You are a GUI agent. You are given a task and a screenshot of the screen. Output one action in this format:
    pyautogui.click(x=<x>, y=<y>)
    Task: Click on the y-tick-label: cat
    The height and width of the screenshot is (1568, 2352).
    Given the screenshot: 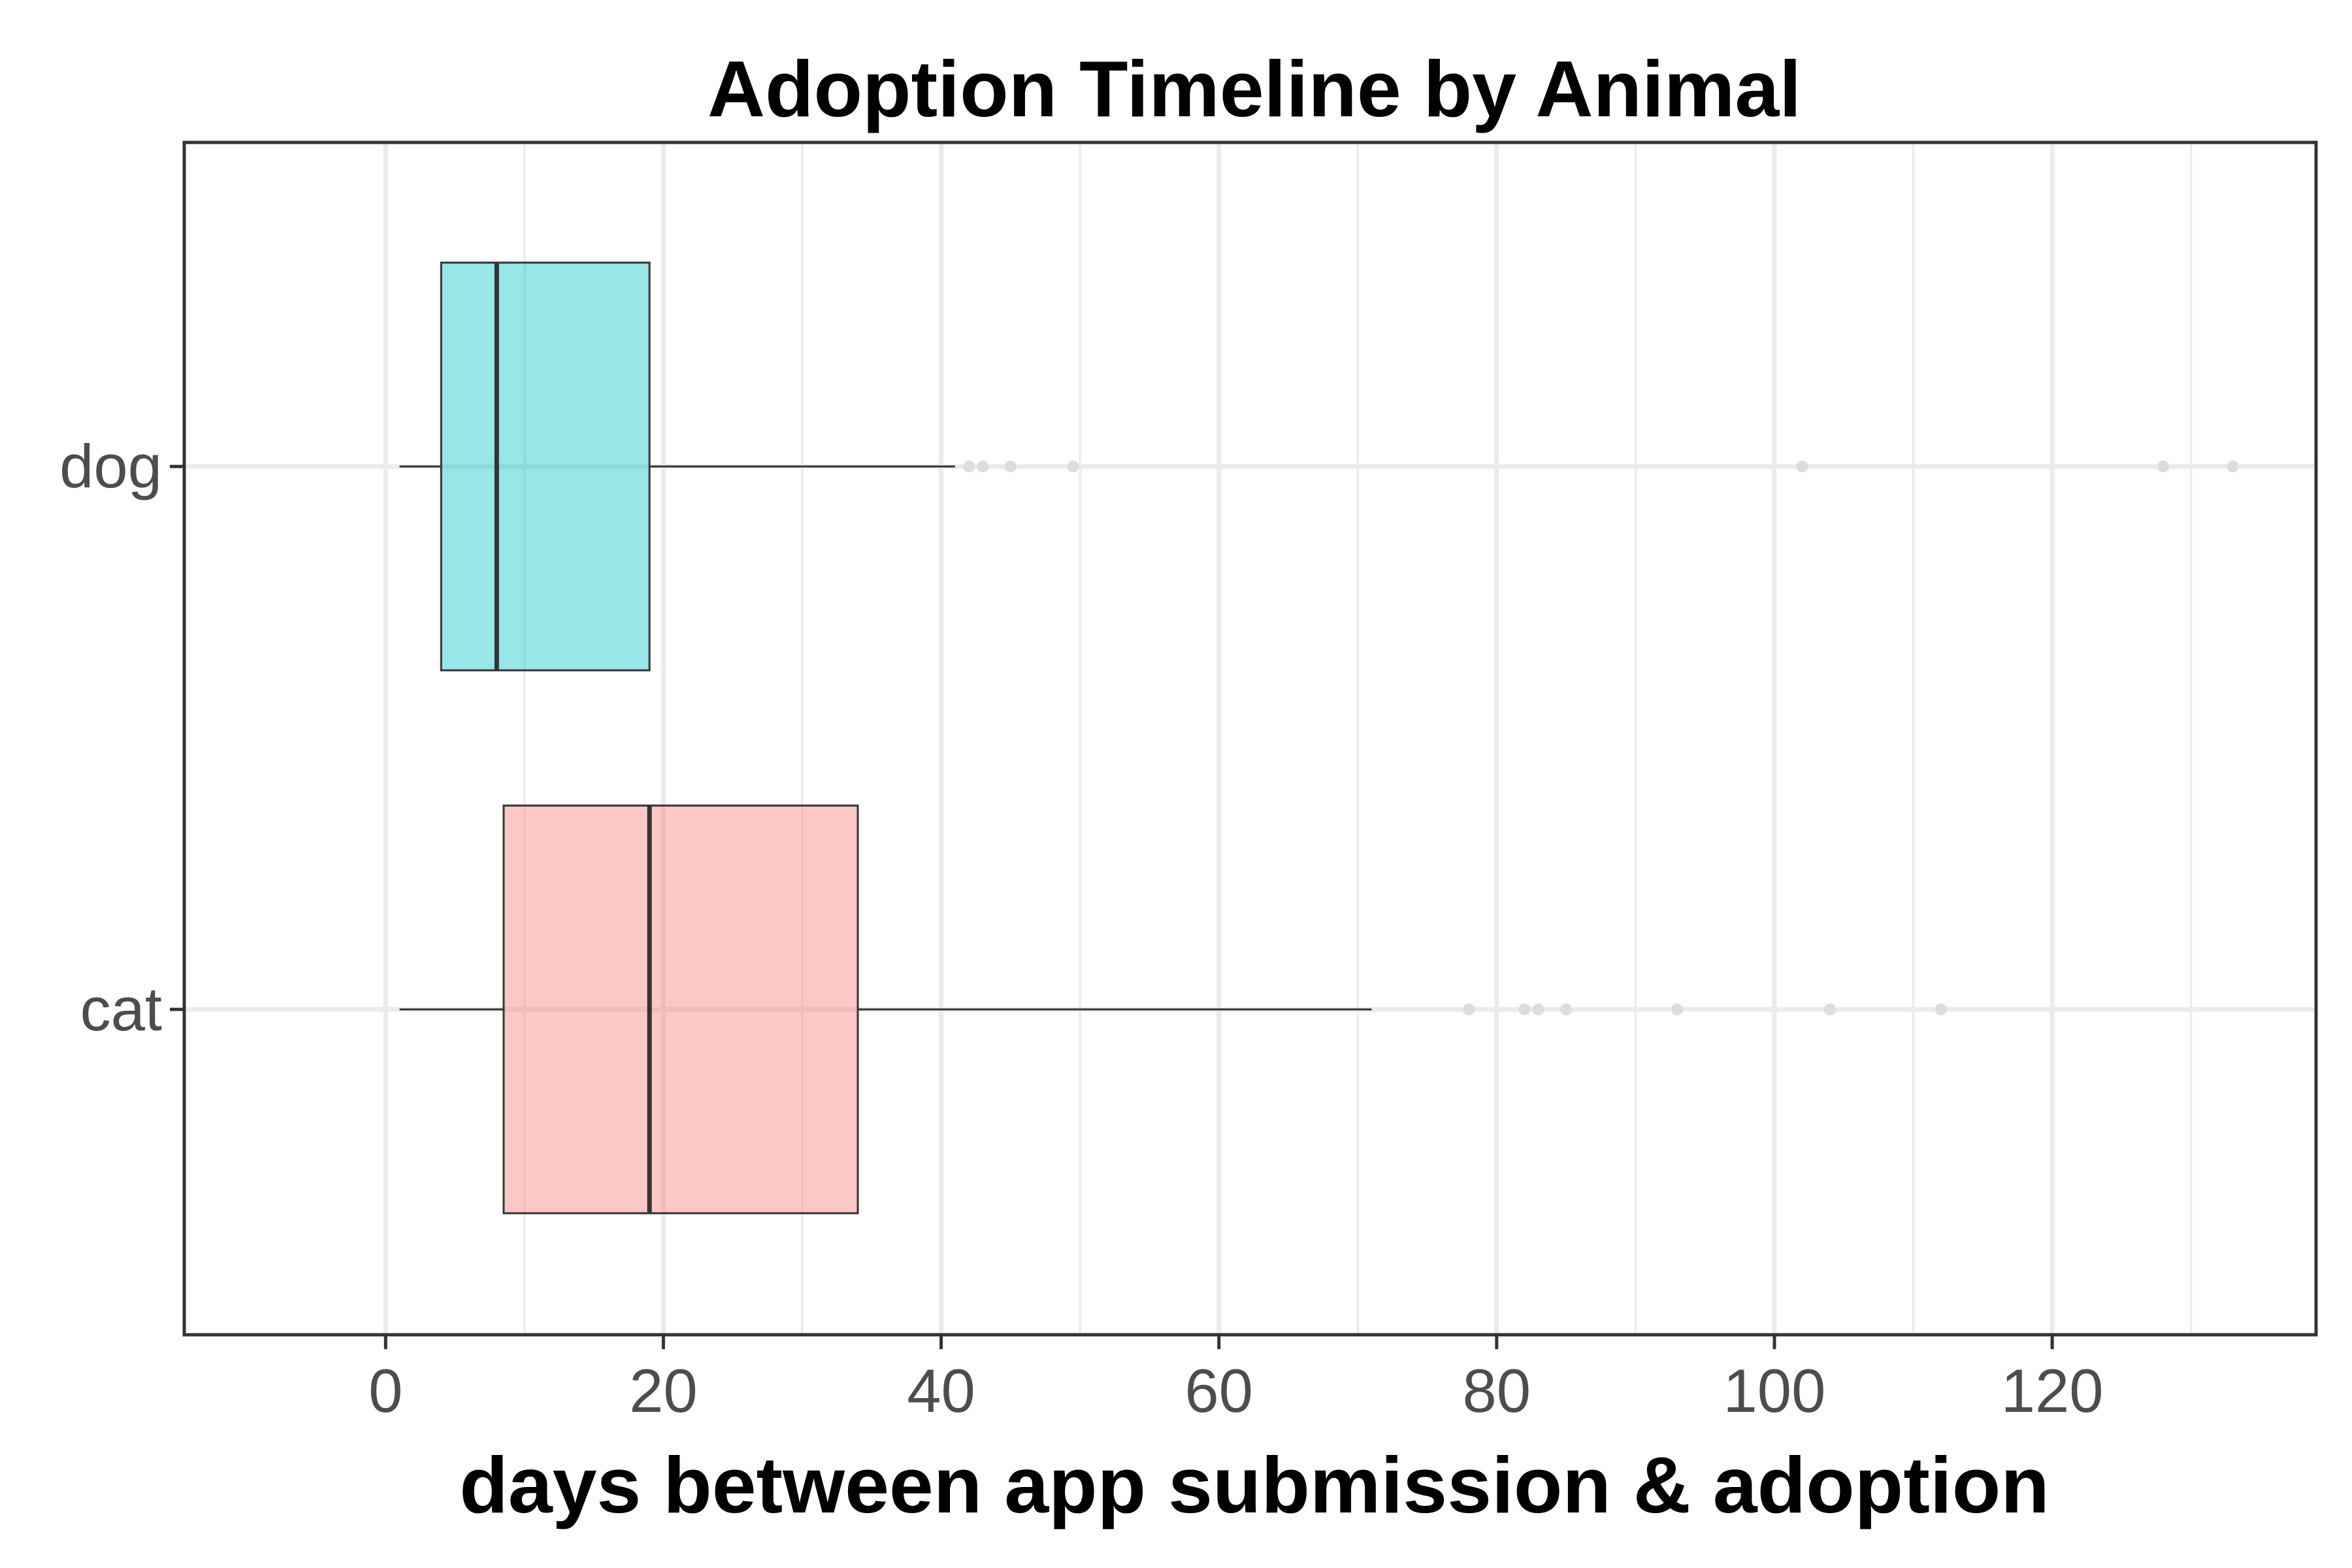 What is the action you would take?
    pyautogui.click(x=121, y=1009)
    